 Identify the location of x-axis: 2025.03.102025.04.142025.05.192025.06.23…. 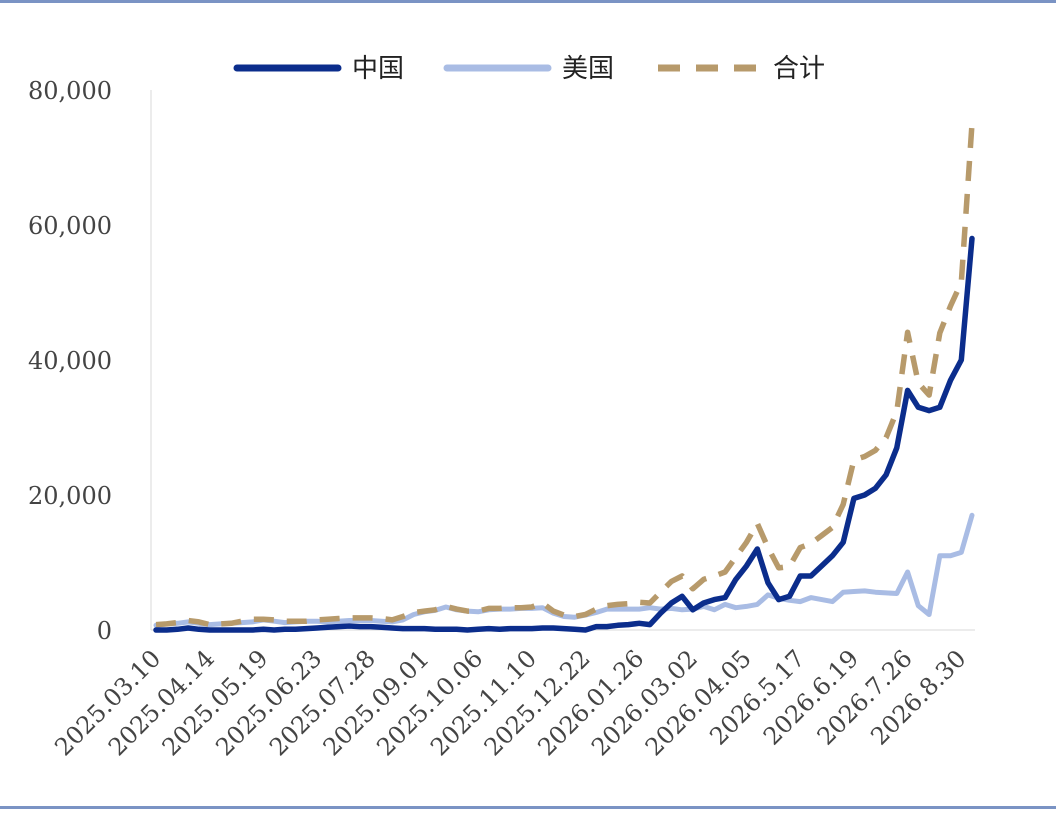
(510, 702).